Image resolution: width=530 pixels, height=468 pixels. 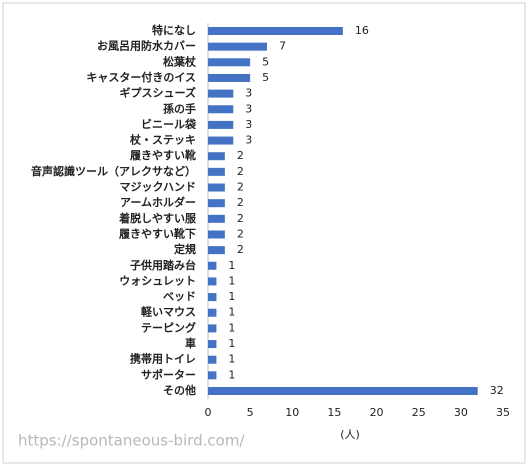 I want to click on x-tick-label: 25, so click(x=419, y=412).